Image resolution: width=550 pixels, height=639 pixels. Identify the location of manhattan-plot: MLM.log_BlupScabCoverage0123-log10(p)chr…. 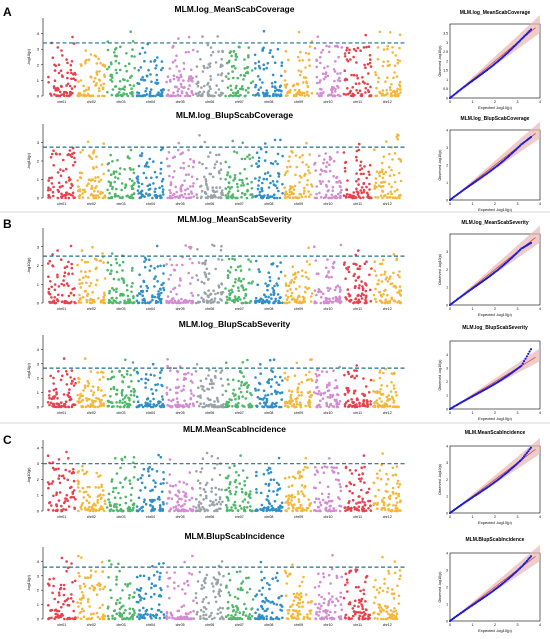
(216, 158).